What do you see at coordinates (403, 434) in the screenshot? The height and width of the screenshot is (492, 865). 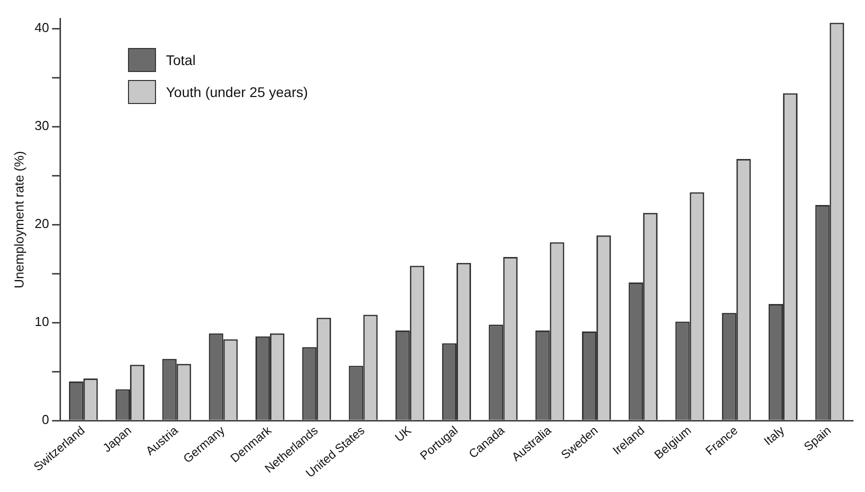 I see `x-tick-label: UK` at bounding box center [403, 434].